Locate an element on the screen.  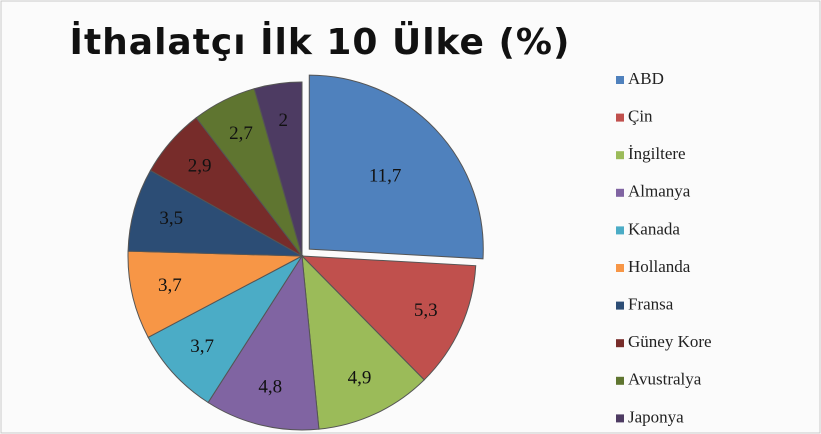
legend-label: Almanya is located at coordinates (659, 191).